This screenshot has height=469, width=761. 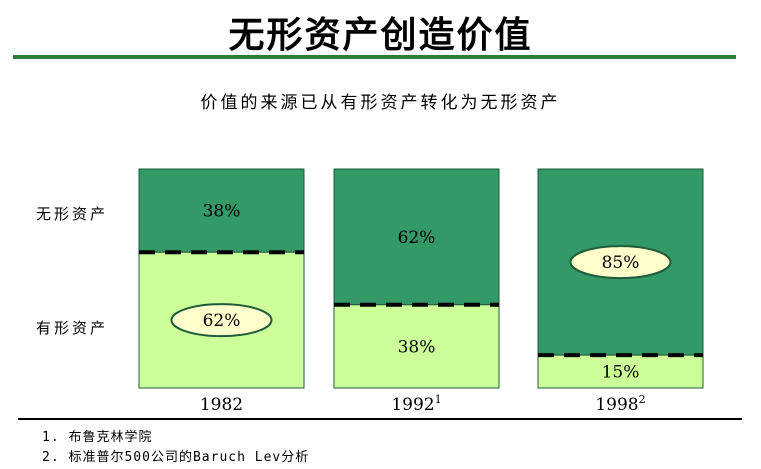 I want to click on x-tick-superscript-1998: 2, so click(x=642, y=399).